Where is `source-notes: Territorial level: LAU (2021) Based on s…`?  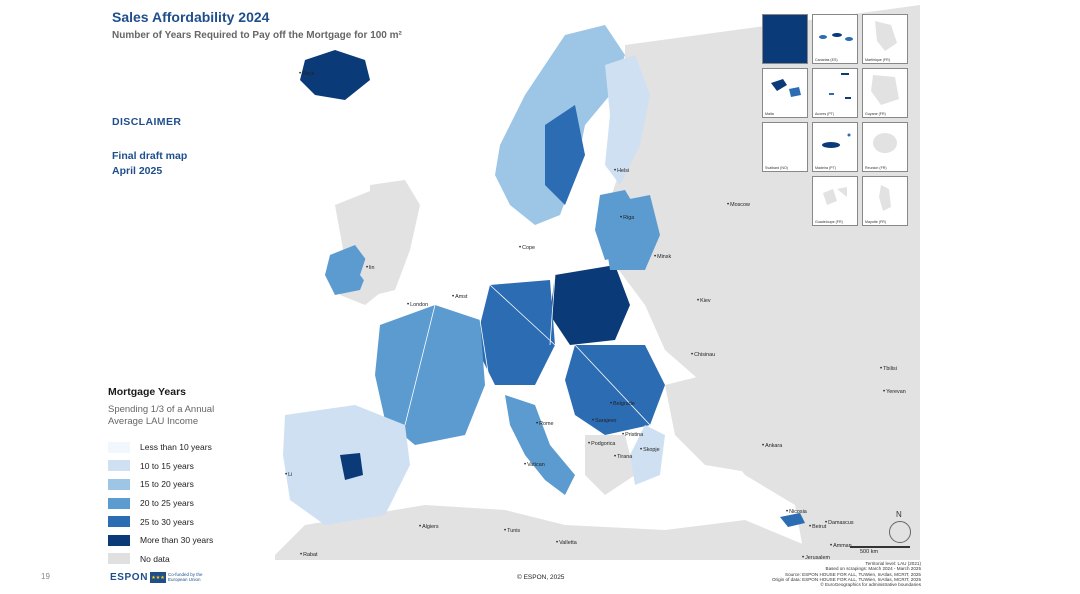 source-notes: Territorial level: LAU (2021) Based on s… is located at coordinates (846, 574).